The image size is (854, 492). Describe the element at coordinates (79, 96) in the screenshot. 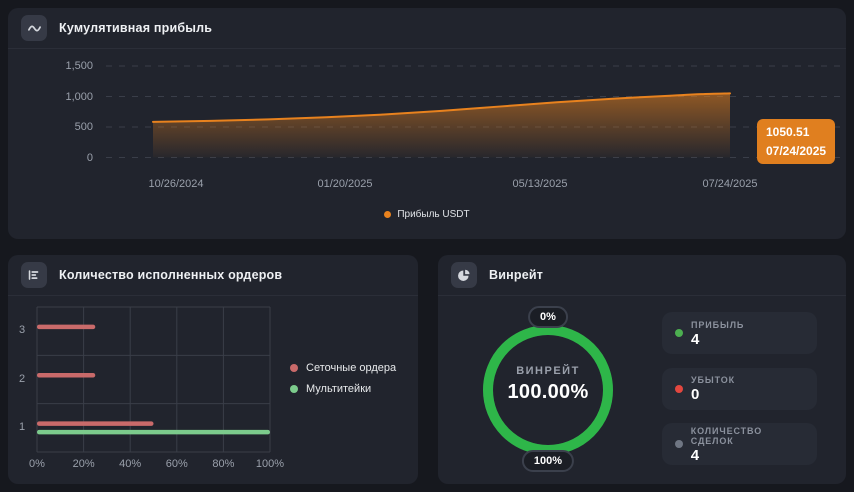

I see `profit-y-tick: 1,000` at that location.